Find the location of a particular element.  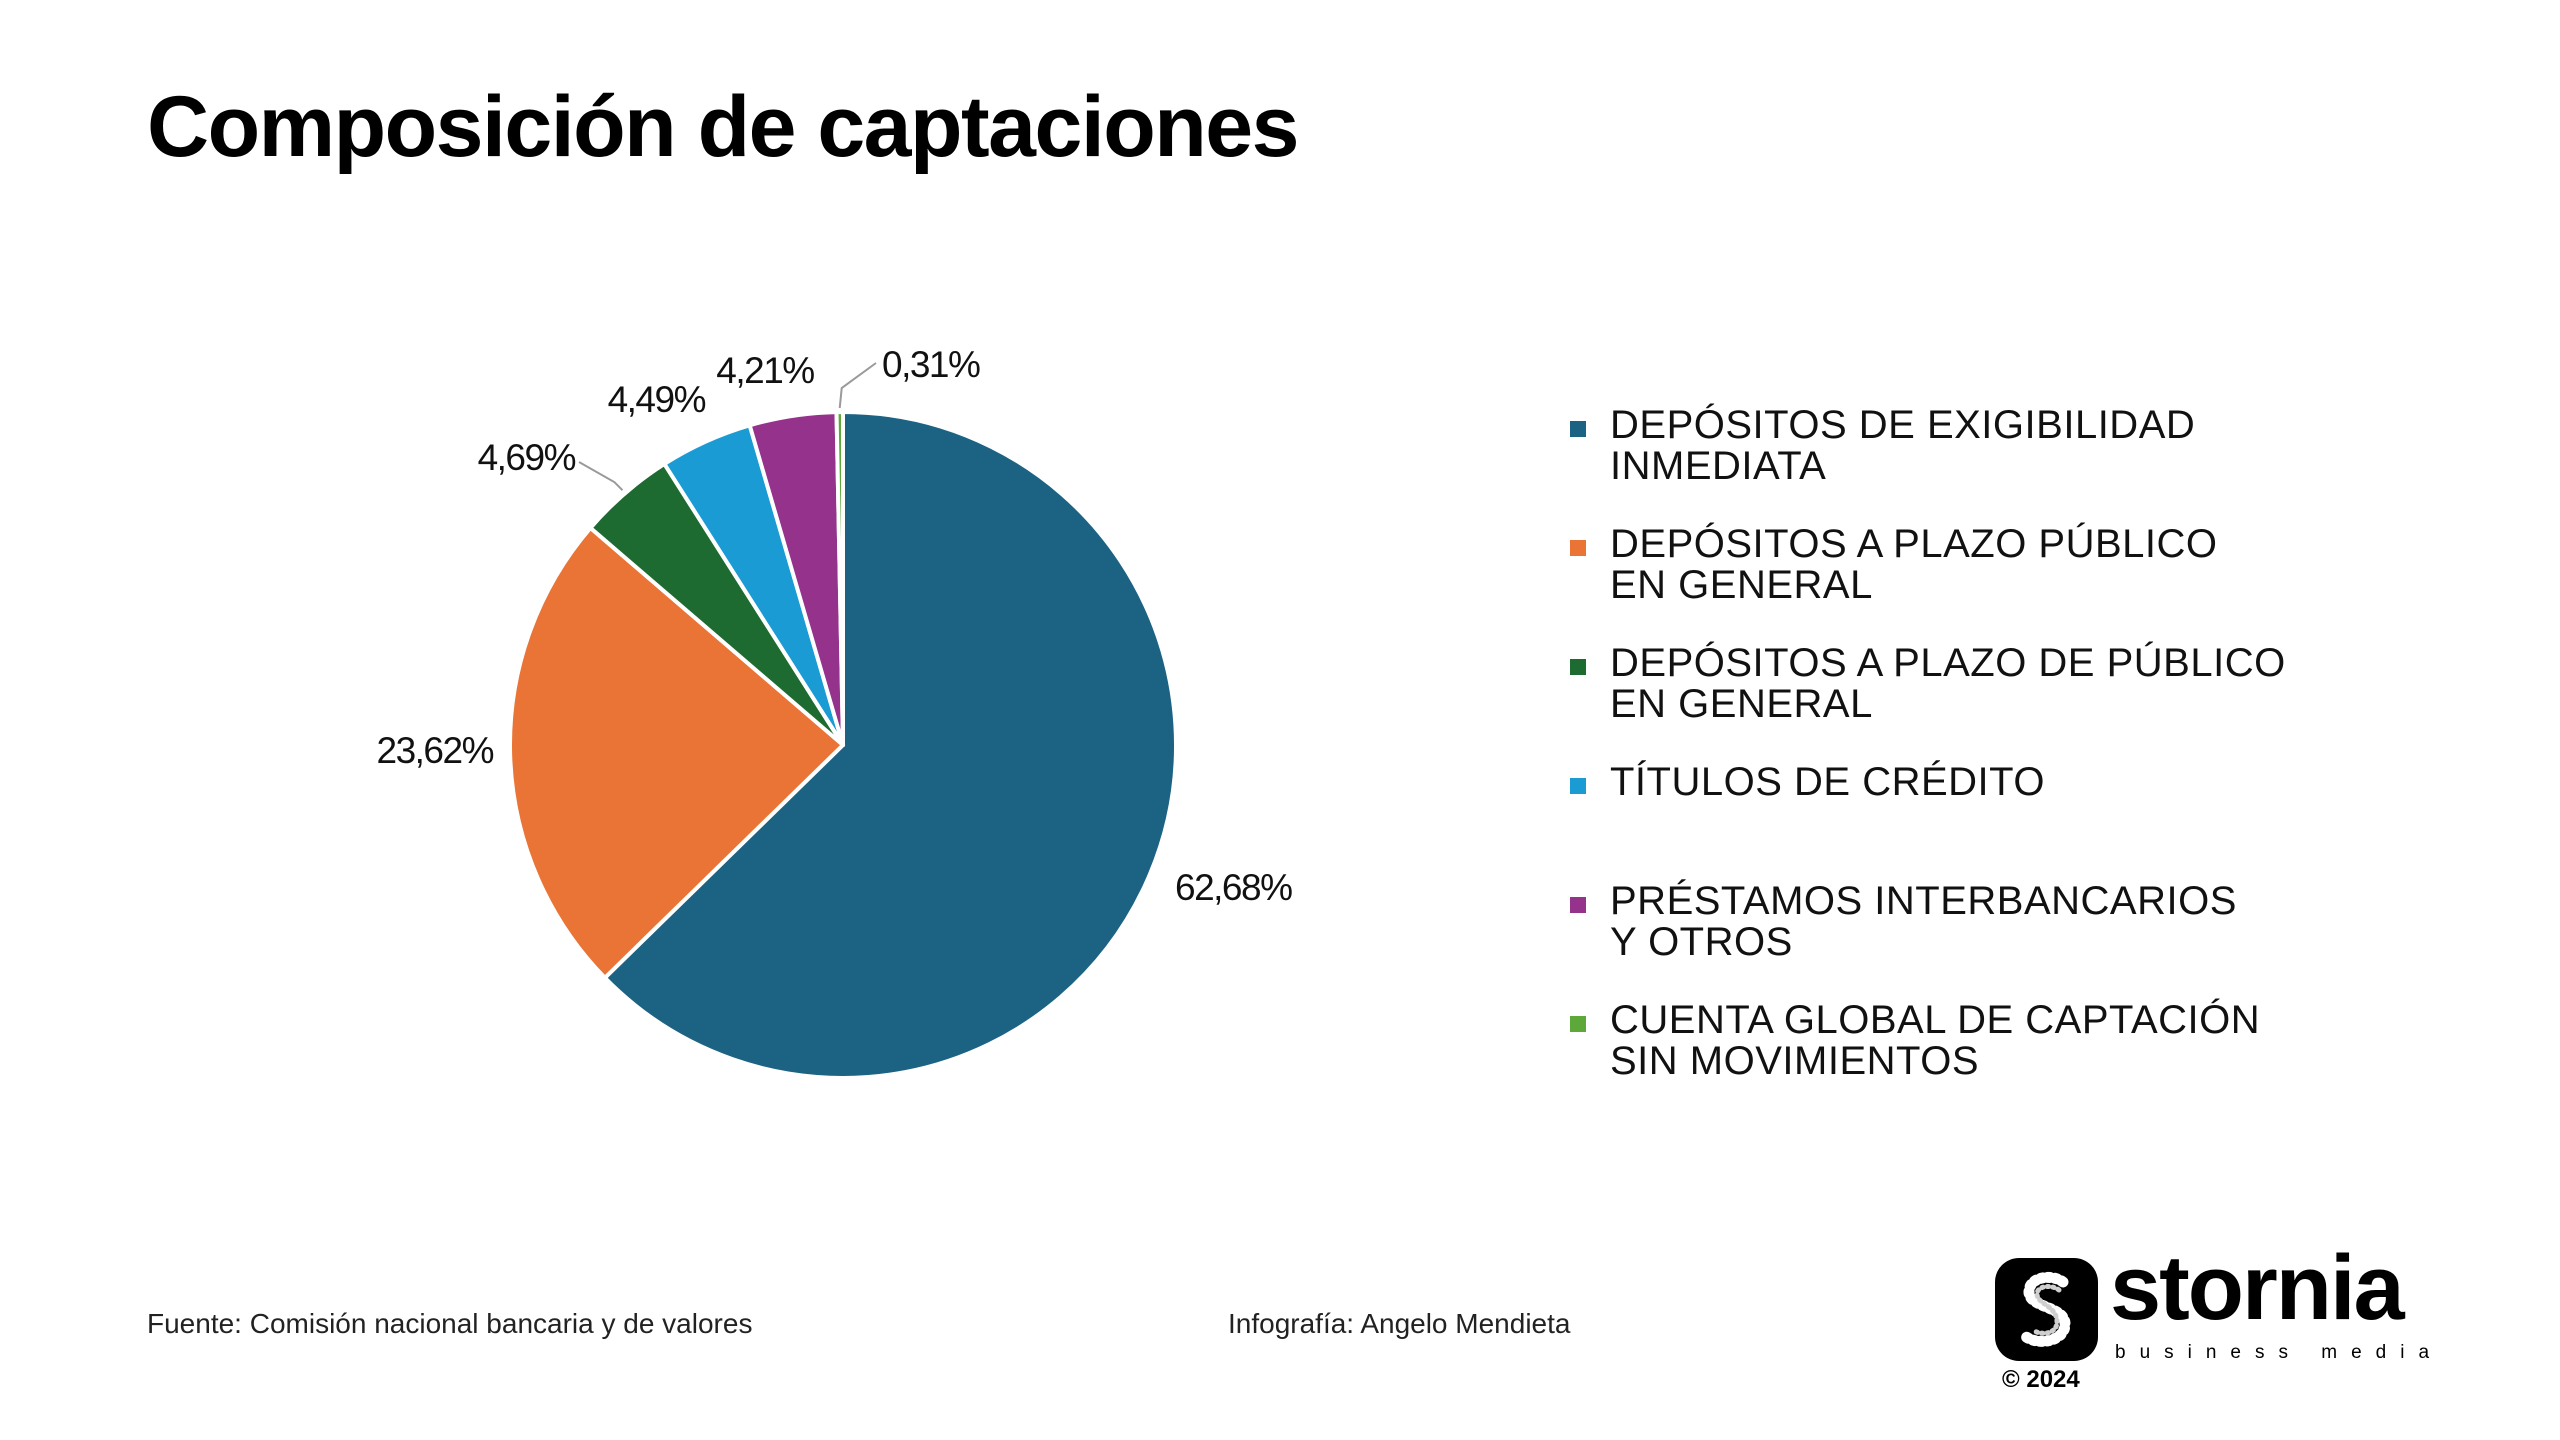

slice-value-label: 0,31% is located at coordinates (931, 364).